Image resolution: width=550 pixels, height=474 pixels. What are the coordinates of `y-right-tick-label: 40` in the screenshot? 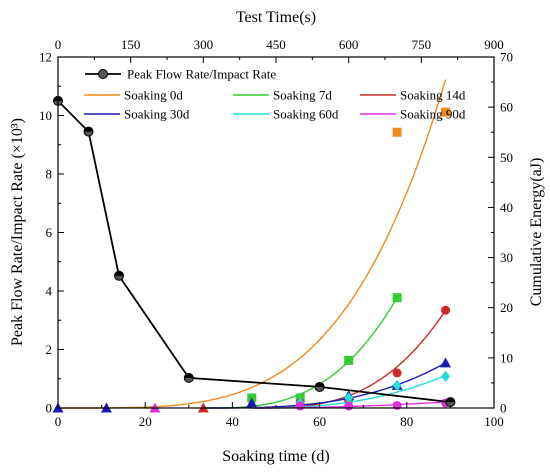 It's located at (506, 207).